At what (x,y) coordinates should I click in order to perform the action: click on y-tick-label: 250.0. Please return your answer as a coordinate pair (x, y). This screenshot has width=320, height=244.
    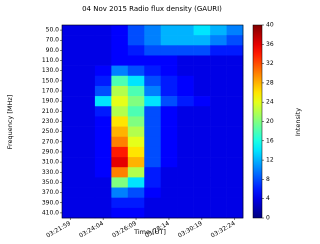
    Looking at the image, I should click on (50, 131).